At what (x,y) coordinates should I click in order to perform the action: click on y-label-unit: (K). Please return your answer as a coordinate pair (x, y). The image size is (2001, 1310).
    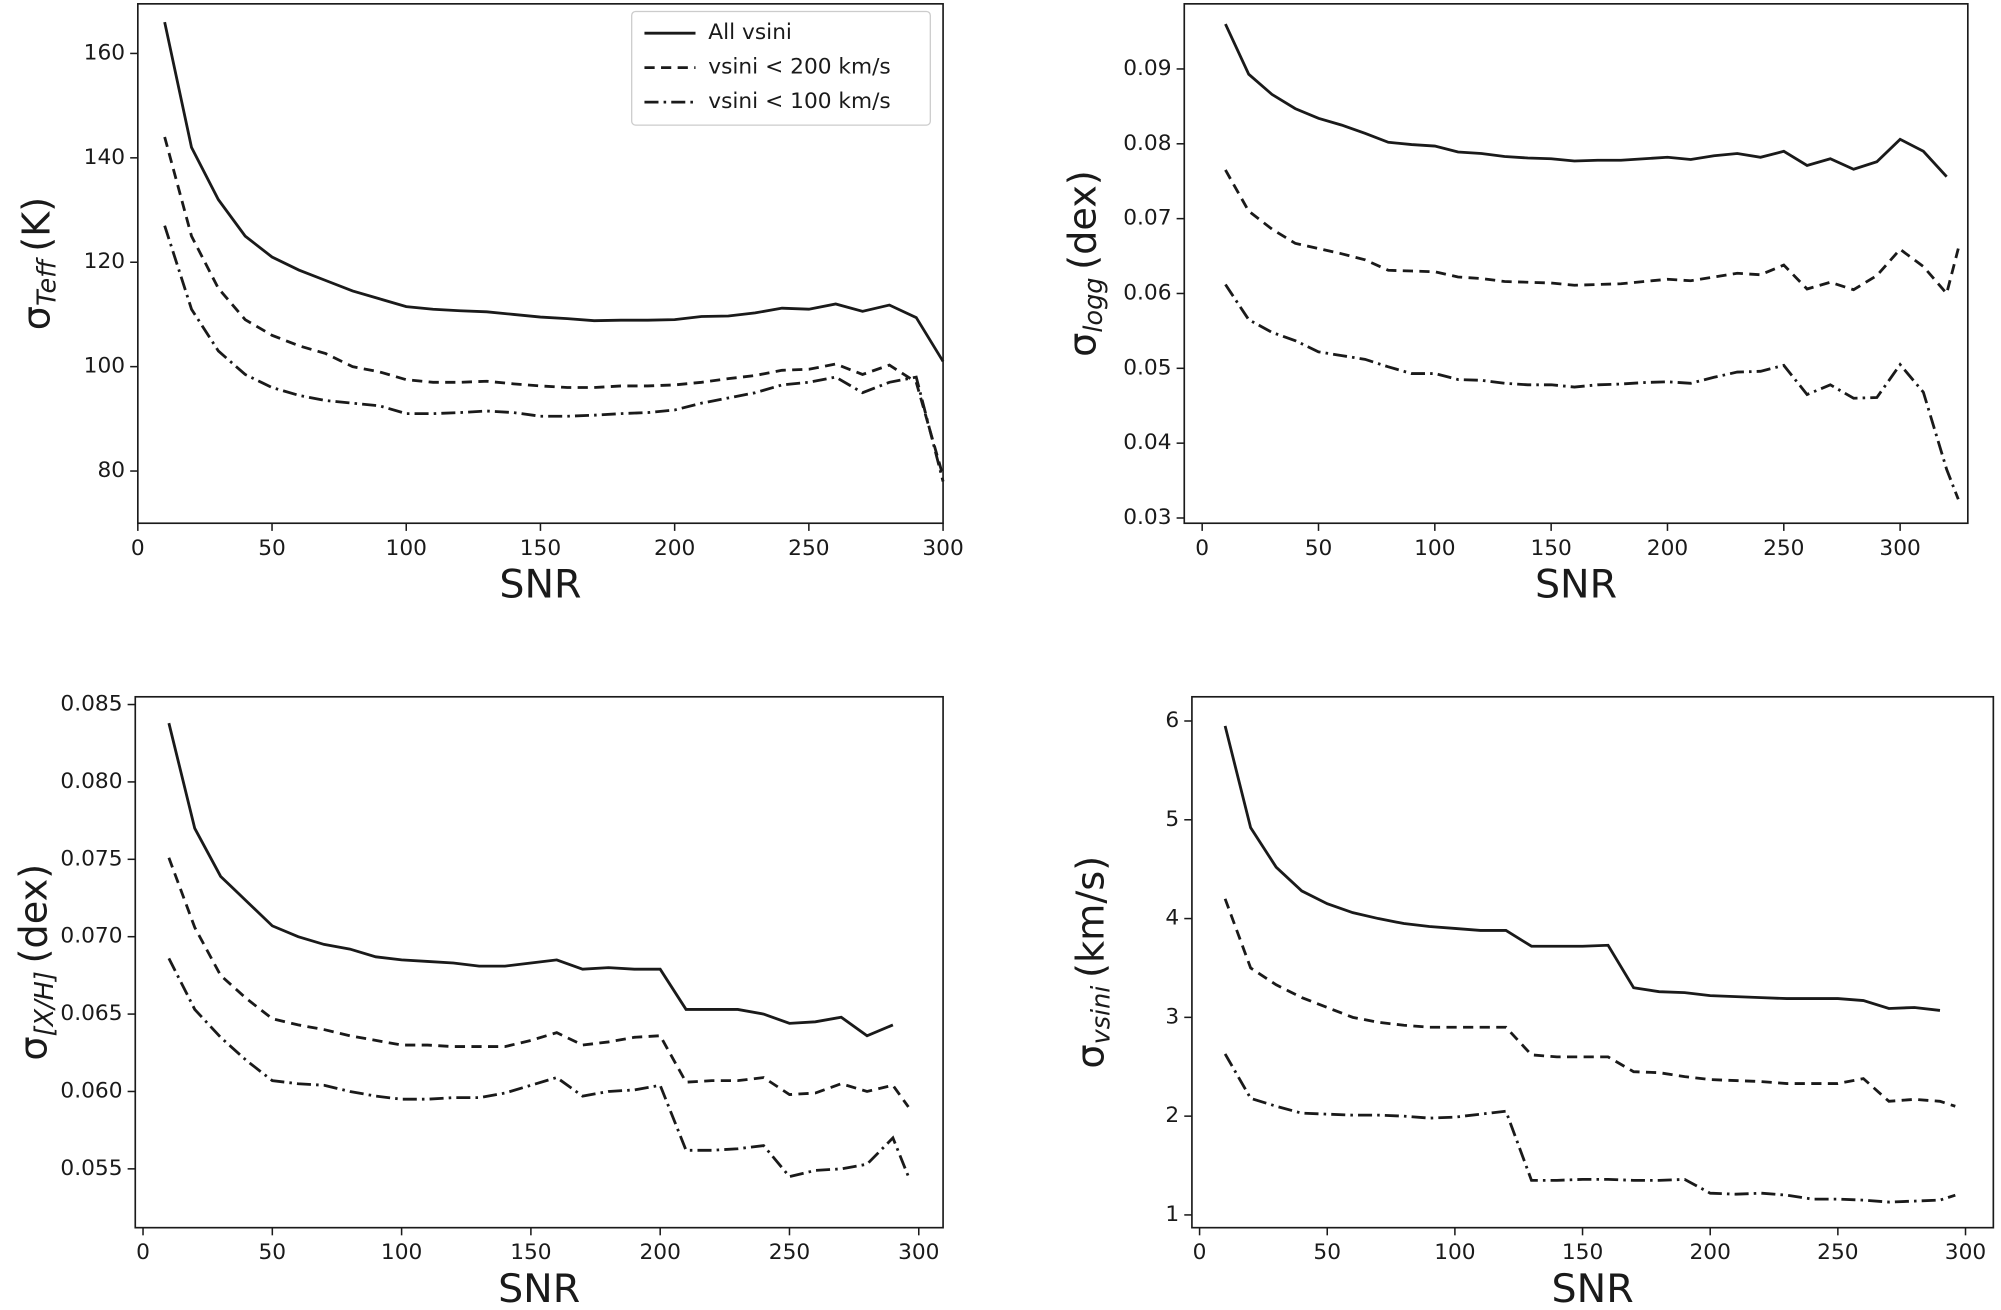
    Looking at the image, I should click on (36, 224).